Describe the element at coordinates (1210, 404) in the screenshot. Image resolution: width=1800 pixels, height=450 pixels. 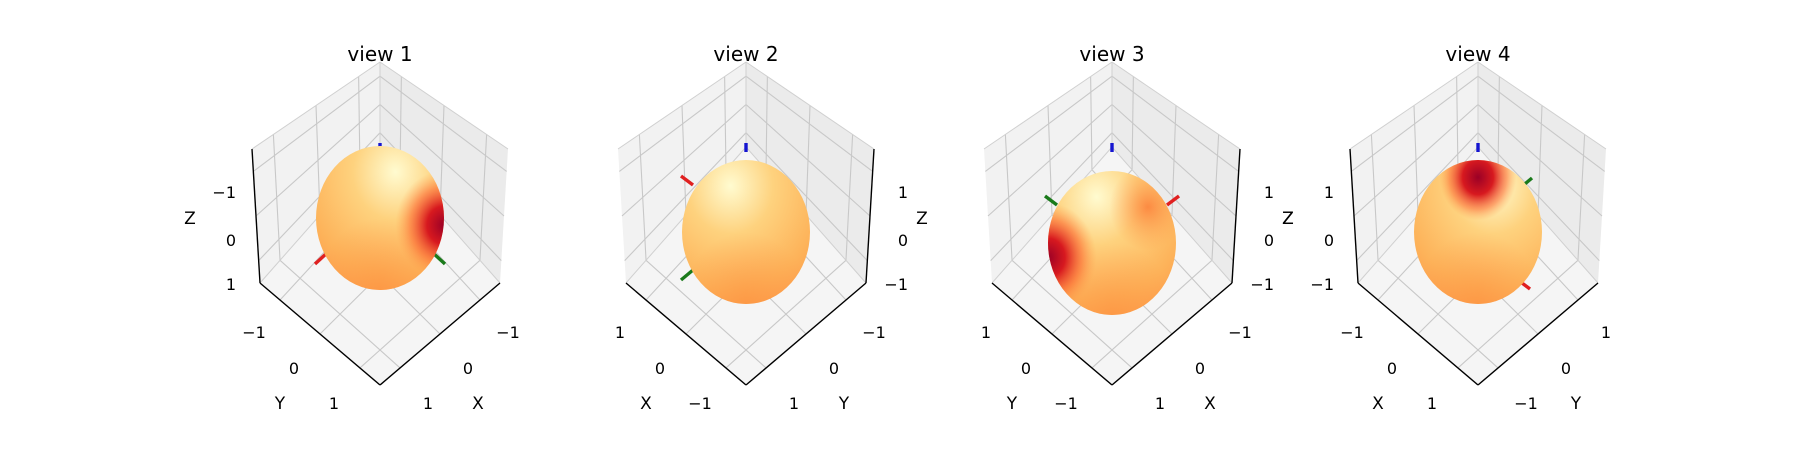
I see `bottom-right-axis-label: X` at that location.